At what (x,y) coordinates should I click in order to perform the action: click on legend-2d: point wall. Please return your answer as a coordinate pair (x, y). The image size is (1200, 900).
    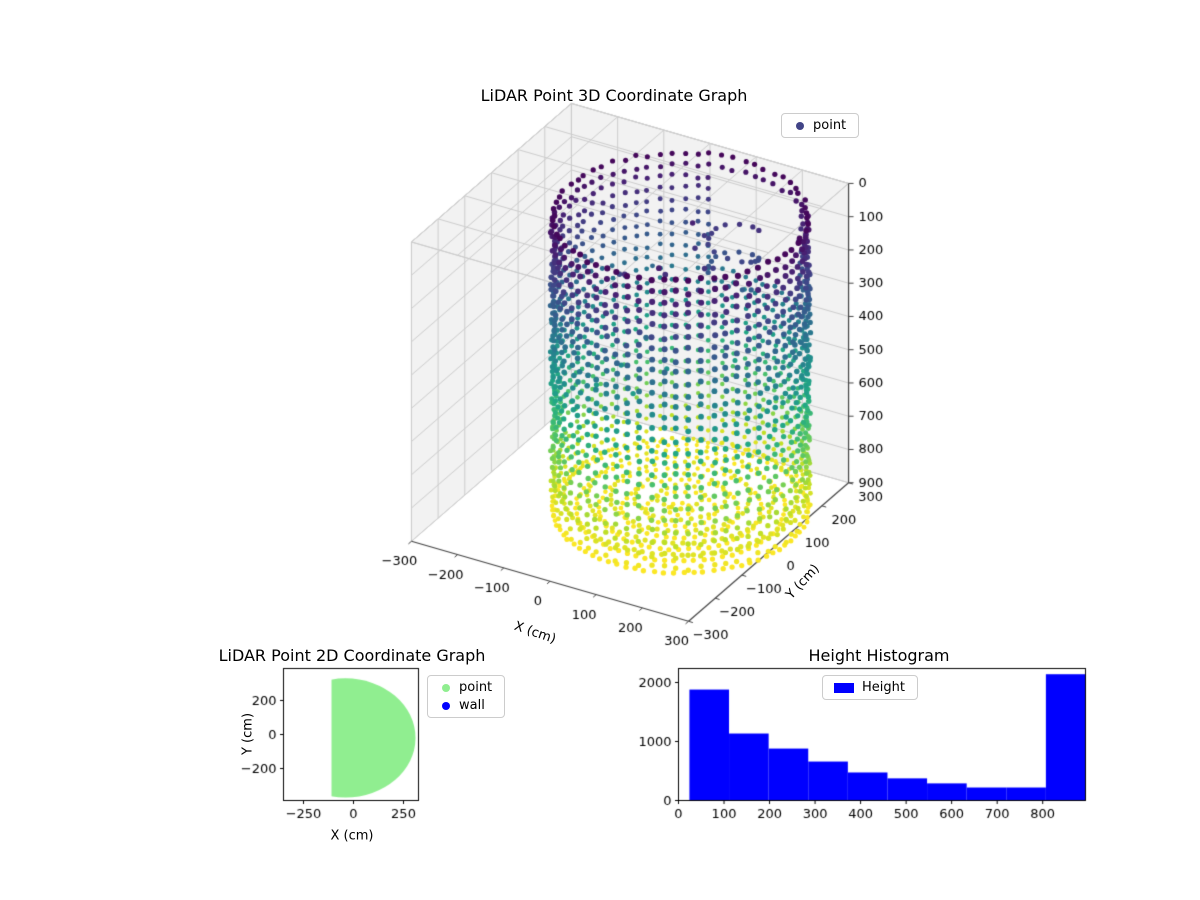
    Looking at the image, I should click on (466, 696).